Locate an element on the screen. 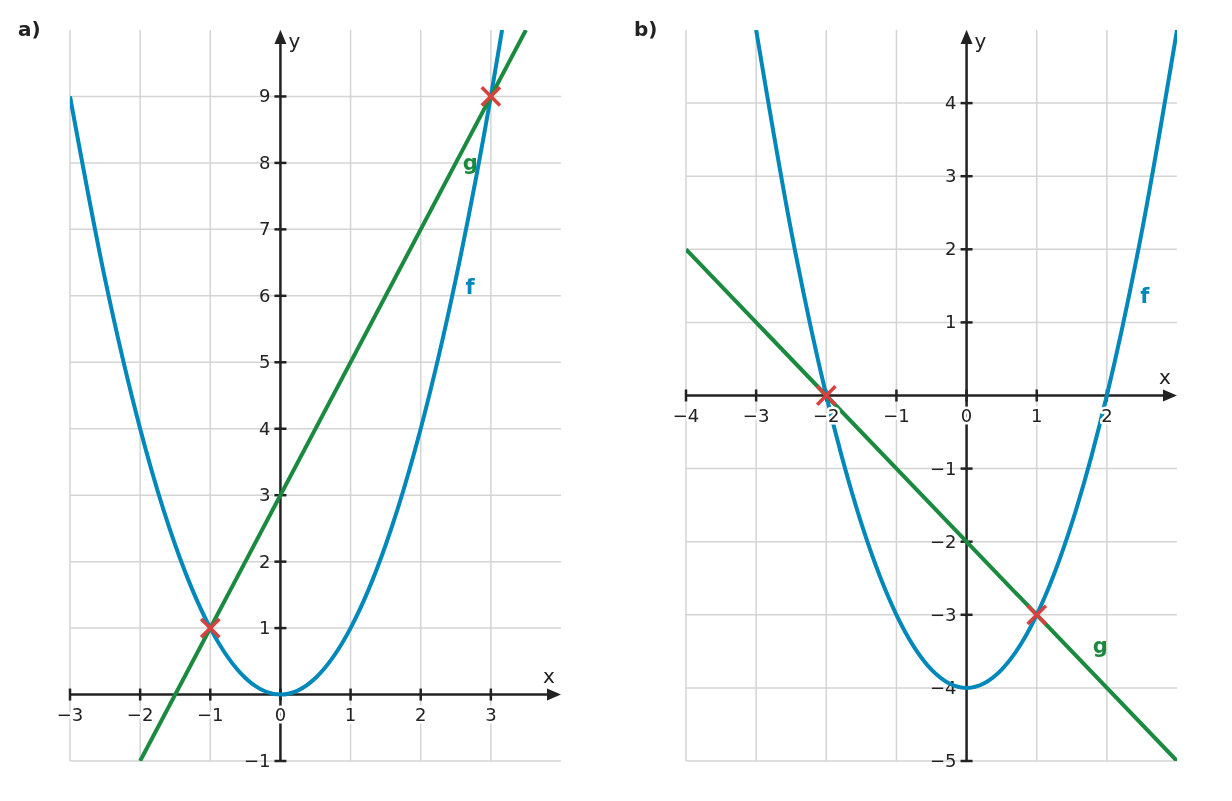  y-tick-label: 9 is located at coordinates (264, 96).